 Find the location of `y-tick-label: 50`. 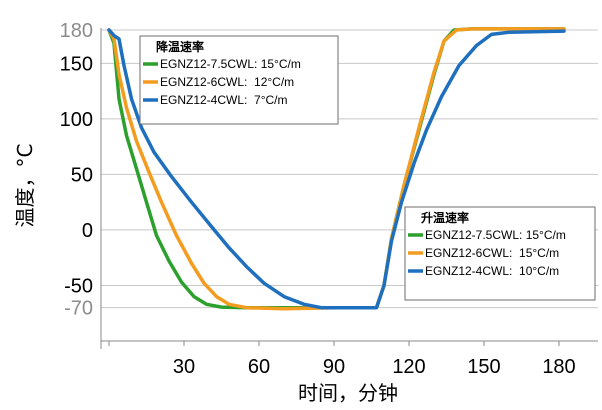

y-tick-label: 50 is located at coordinates (82, 175).